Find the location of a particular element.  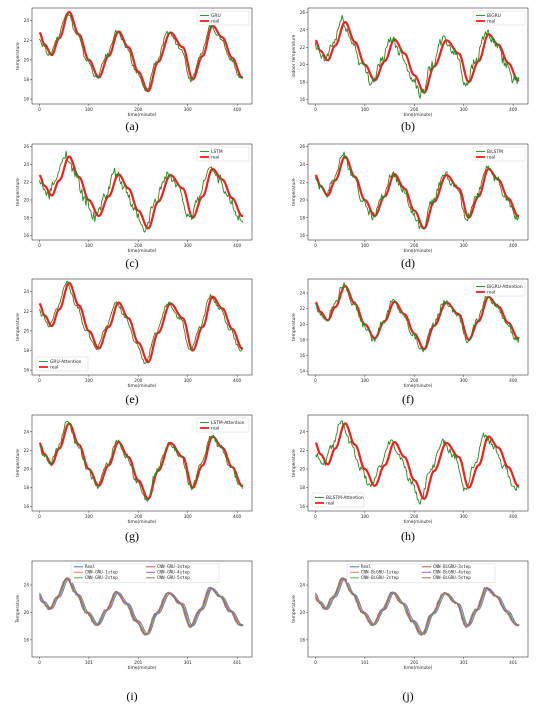

panel-tag: (c) is located at coordinates (131, 263).